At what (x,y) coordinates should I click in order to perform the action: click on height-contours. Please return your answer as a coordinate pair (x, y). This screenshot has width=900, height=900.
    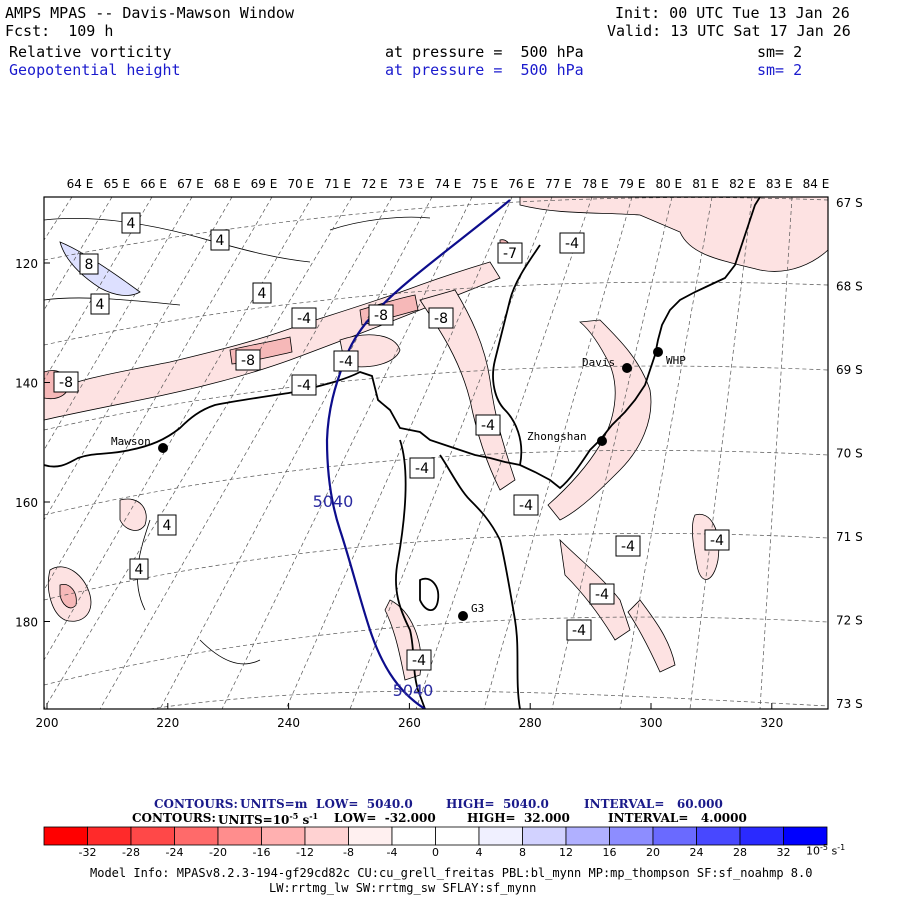
    Looking at the image, I should click on (418, 454).